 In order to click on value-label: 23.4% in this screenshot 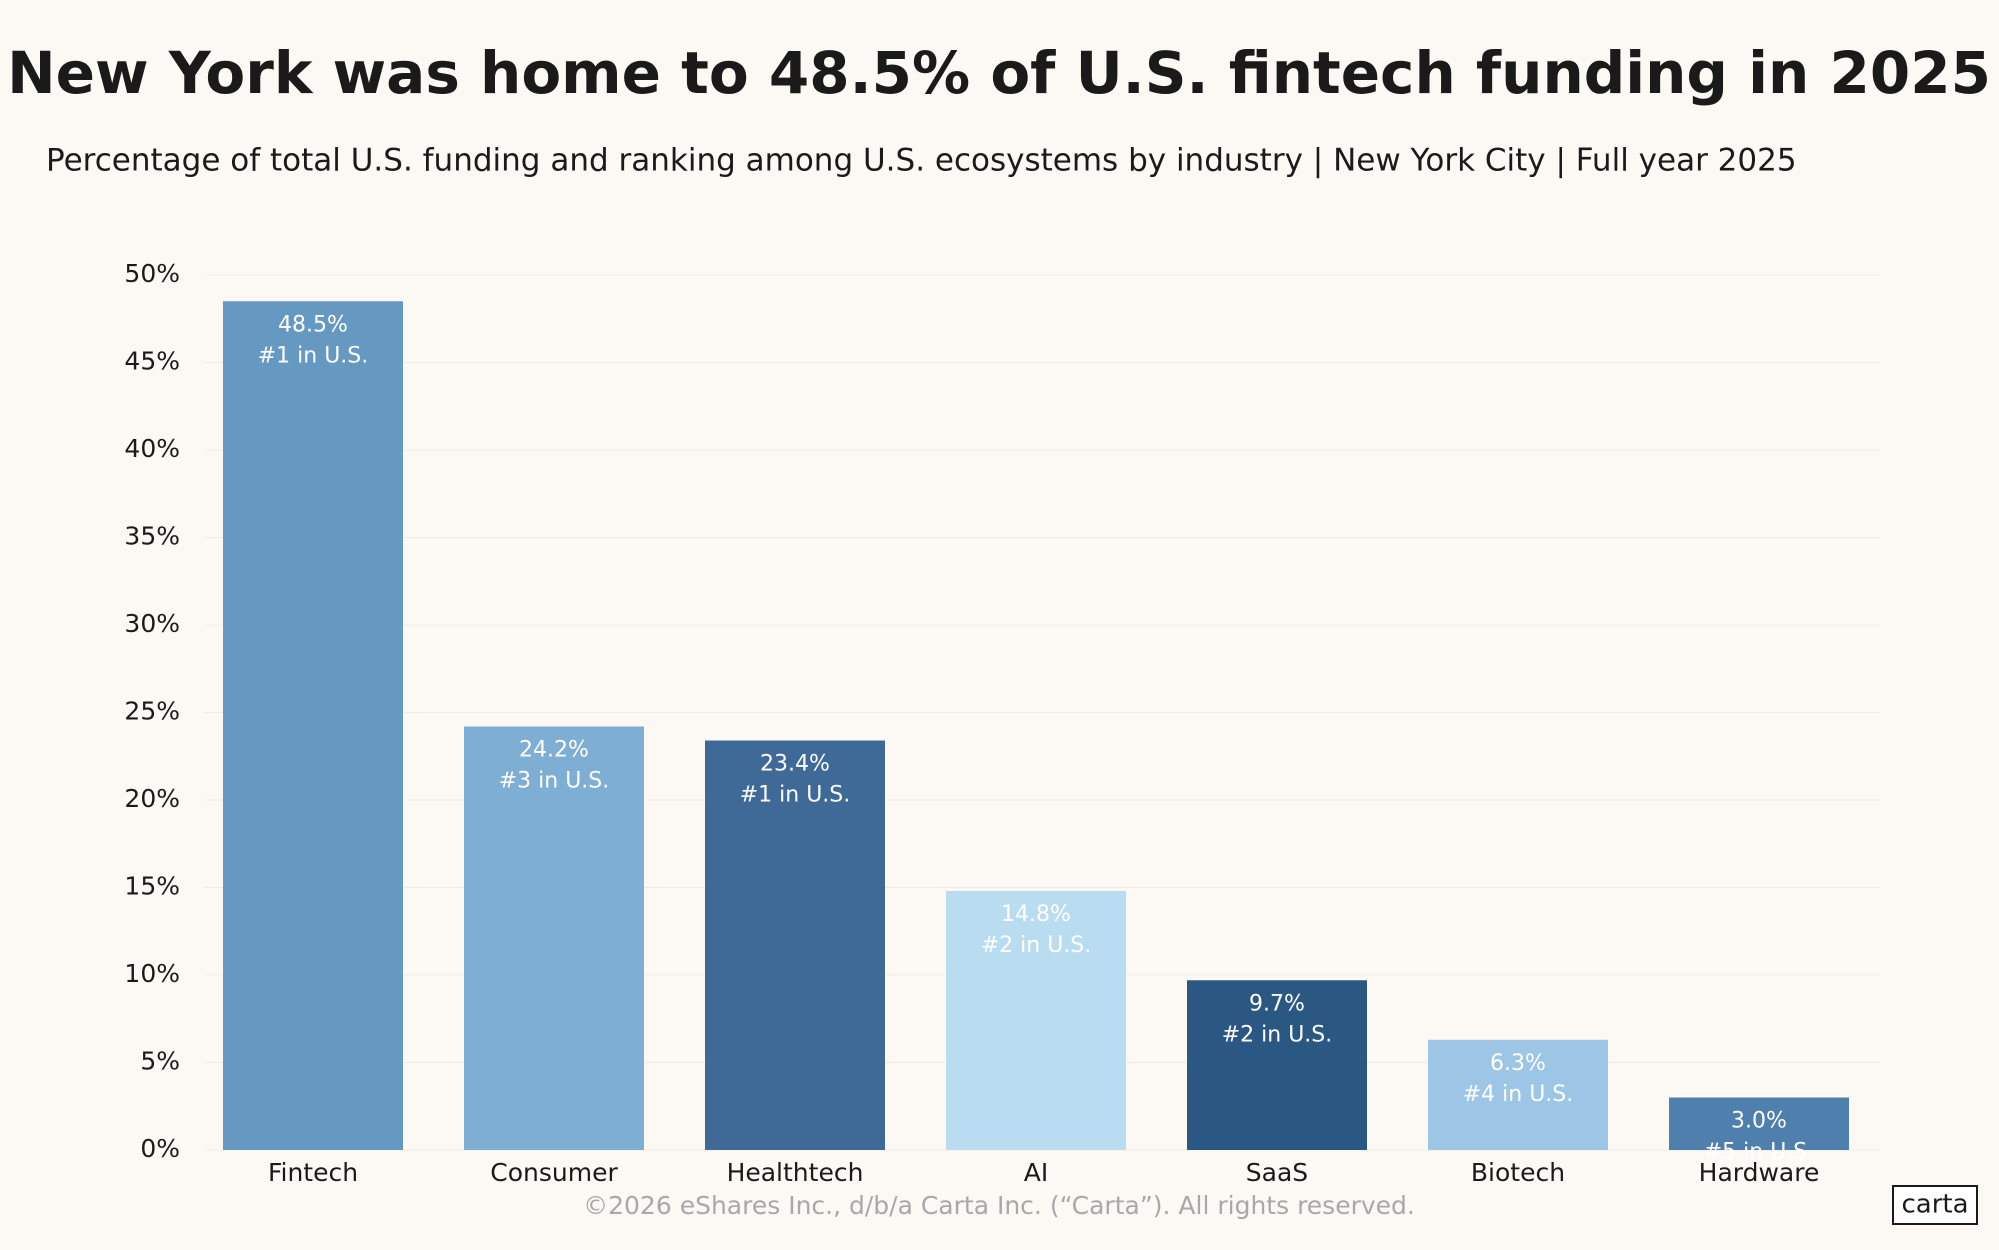, I will do `click(795, 764)`.